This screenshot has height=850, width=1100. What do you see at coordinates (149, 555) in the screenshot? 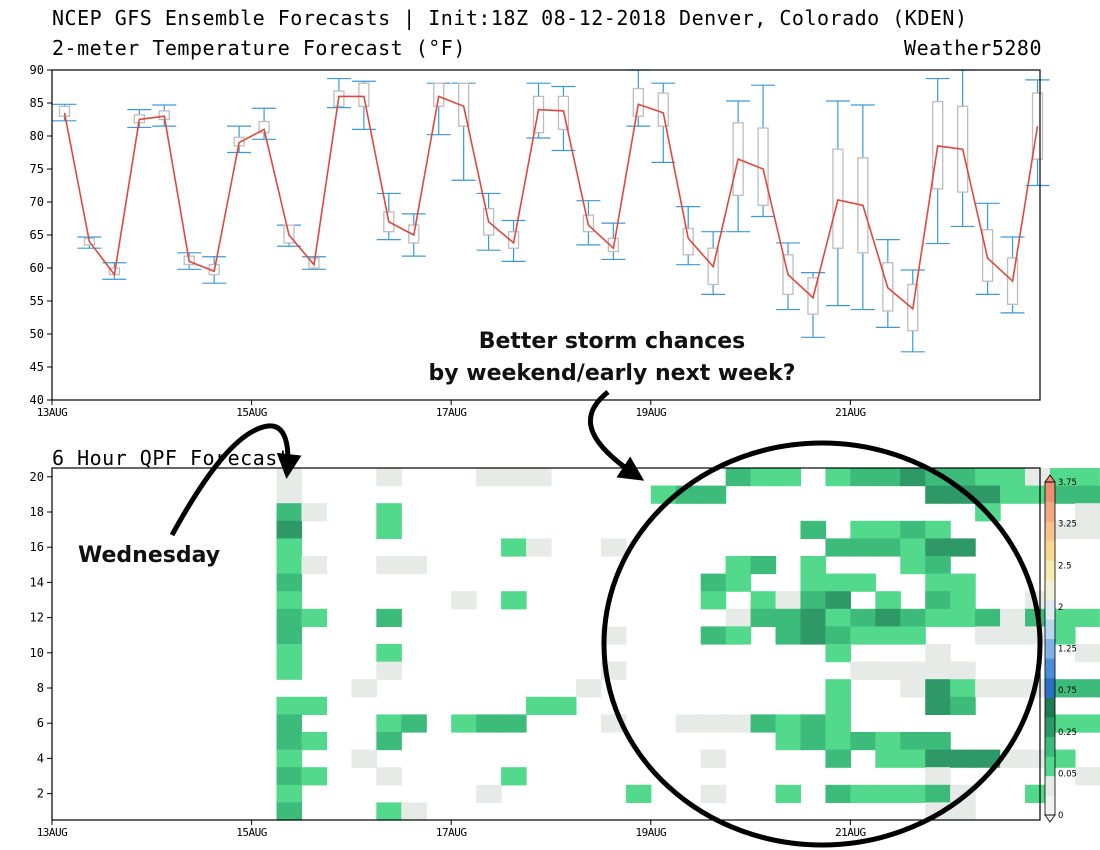
I see `wednesday-annotation: Wednesday` at bounding box center [149, 555].